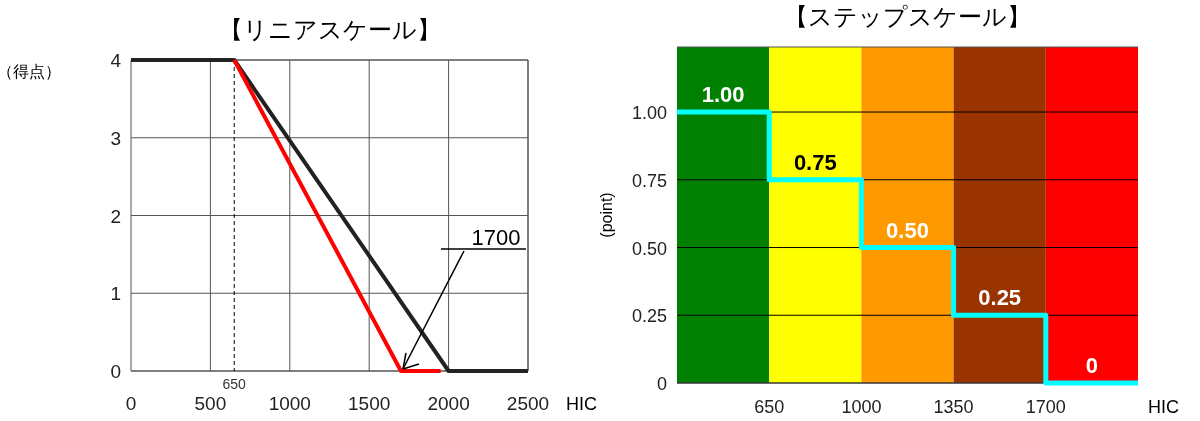  Describe the element at coordinates (329, 29) in the screenshot. I see `chart-title: 【リニアスケール】` at that location.